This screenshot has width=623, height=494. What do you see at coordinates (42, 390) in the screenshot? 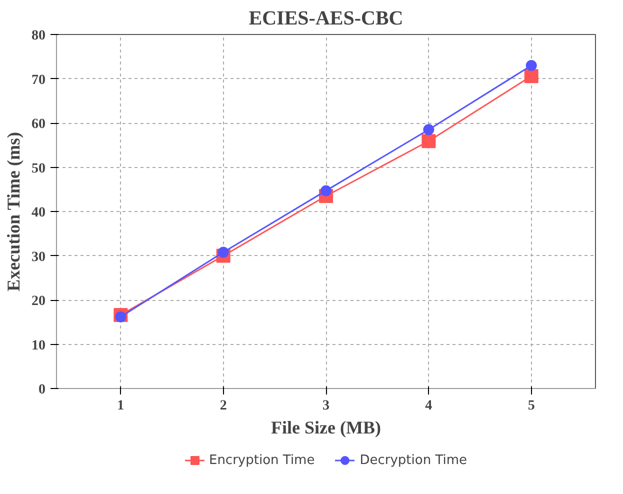
I see `y-tick-label: 0` at bounding box center [42, 390].